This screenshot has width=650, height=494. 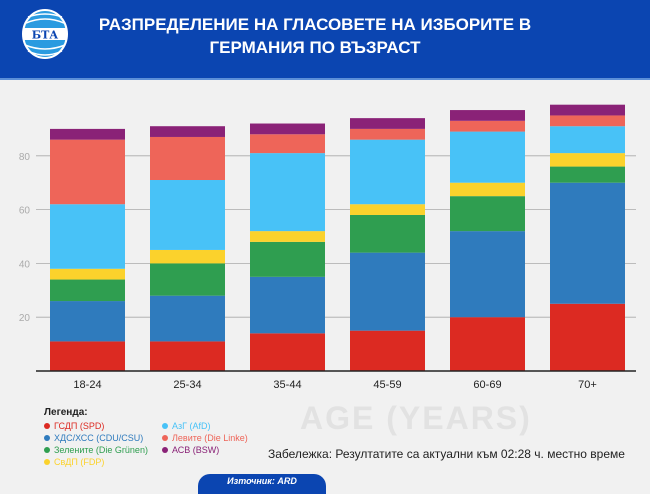 I want to click on legend-item: СвДП (FDP), so click(x=103, y=462).